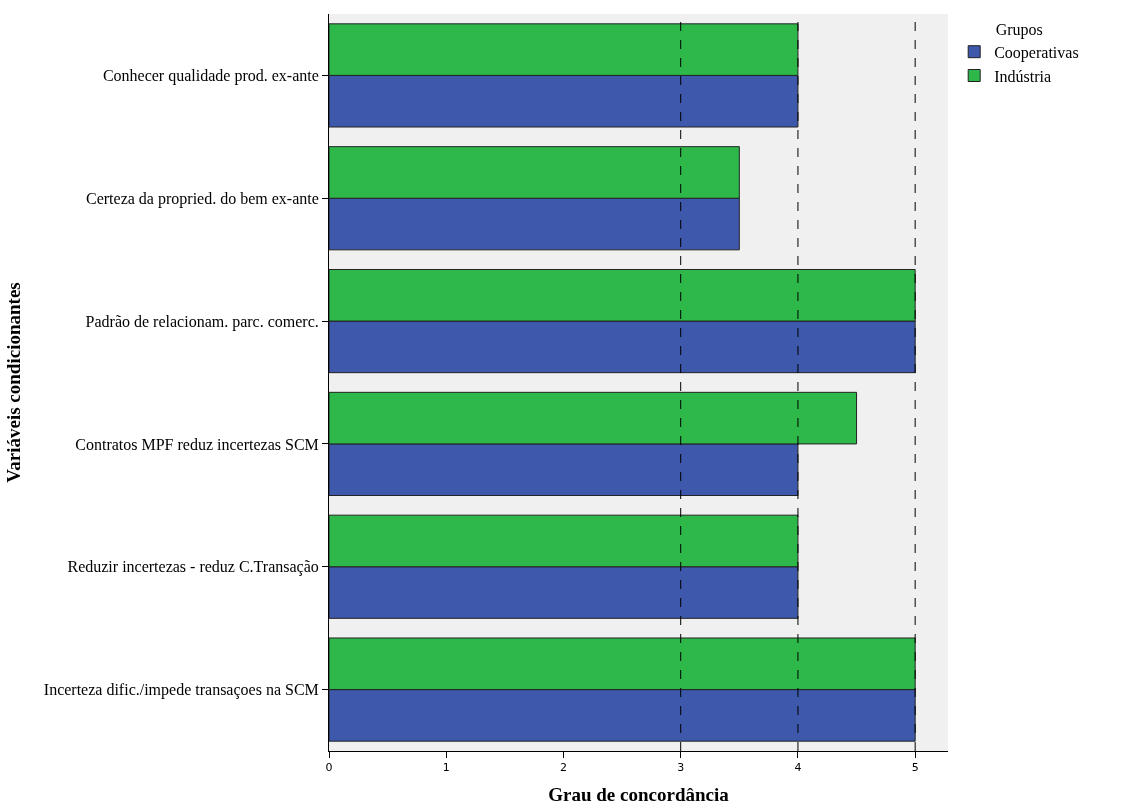  I want to click on y-tick-label: Certeza da propried. do bem ex-ante, so click(202, 198).